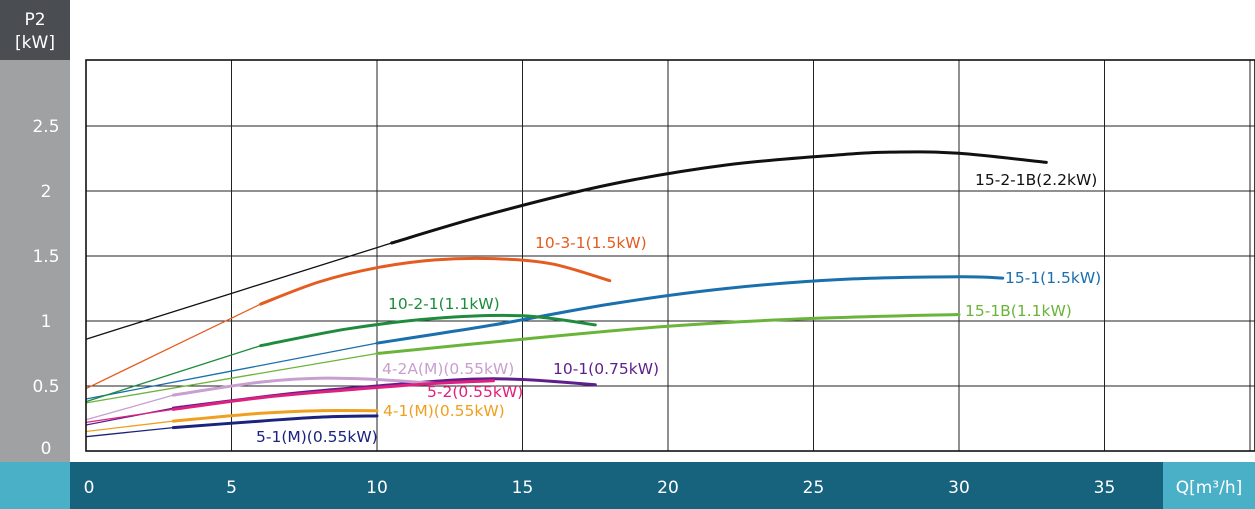 The image size is (1255, 509). Describe the element at coordinates (173, 374) in the screenshot. I see `series-line-thin-10-2-1-1-1kw` at that location.